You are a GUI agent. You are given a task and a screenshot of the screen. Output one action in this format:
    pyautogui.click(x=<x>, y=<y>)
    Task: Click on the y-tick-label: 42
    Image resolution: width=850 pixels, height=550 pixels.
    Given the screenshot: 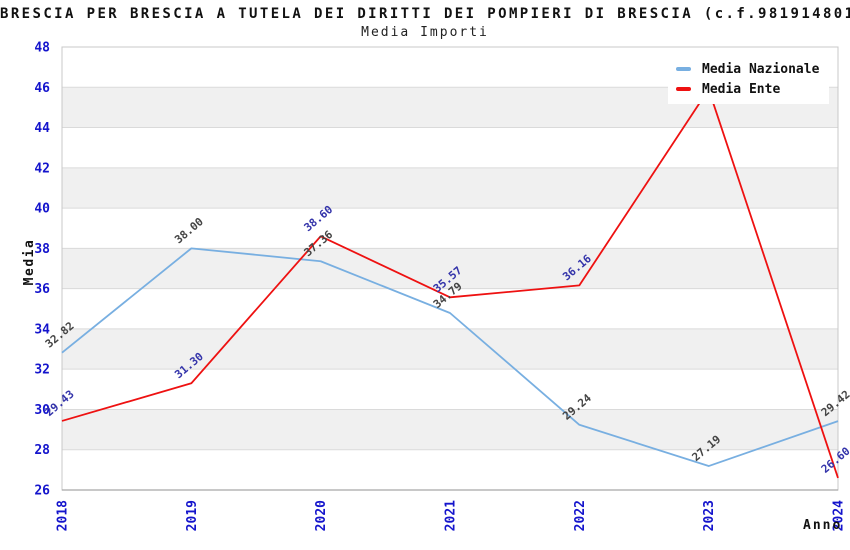 What is the action you would take?
    pyautogui.click(x=42, y=168)
    